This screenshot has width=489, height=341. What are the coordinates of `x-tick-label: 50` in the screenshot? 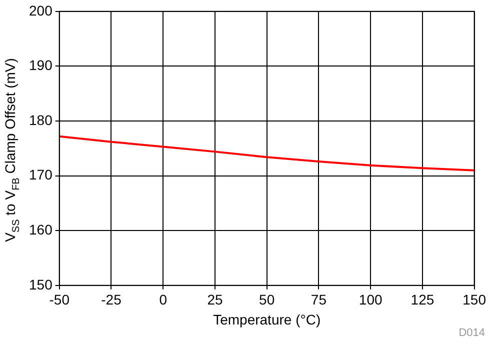 It's located at (267, 300).